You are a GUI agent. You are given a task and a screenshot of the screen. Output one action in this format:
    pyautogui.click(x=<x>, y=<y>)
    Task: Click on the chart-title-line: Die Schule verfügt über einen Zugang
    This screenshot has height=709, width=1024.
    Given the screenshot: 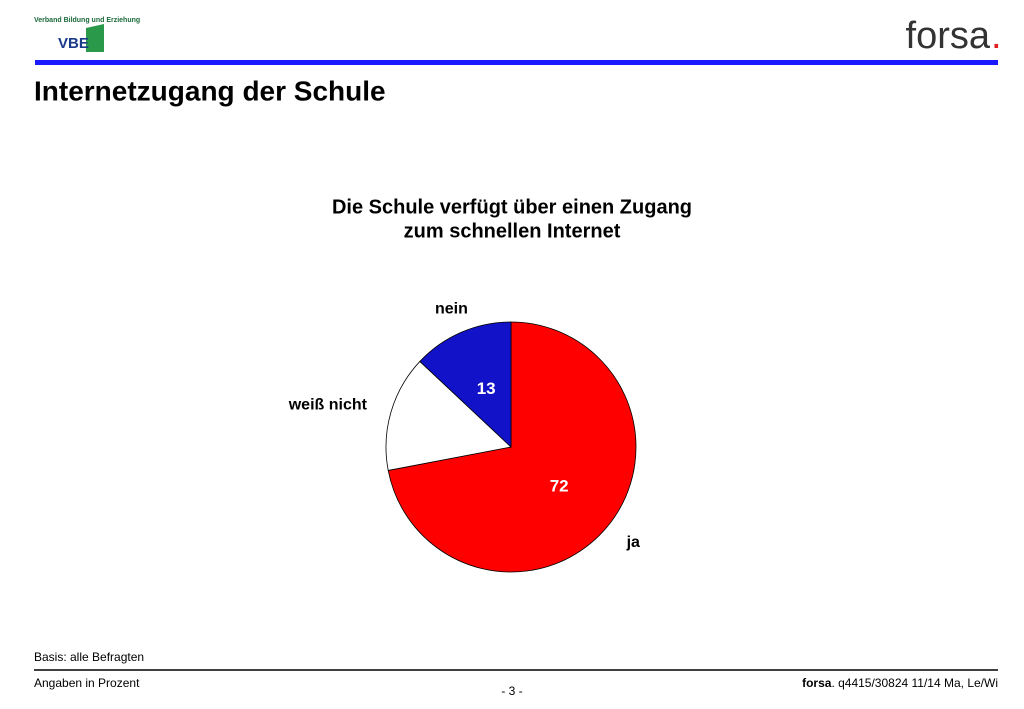 What is the action you would take?
    pyautogui.click(x=512, y=207)
    